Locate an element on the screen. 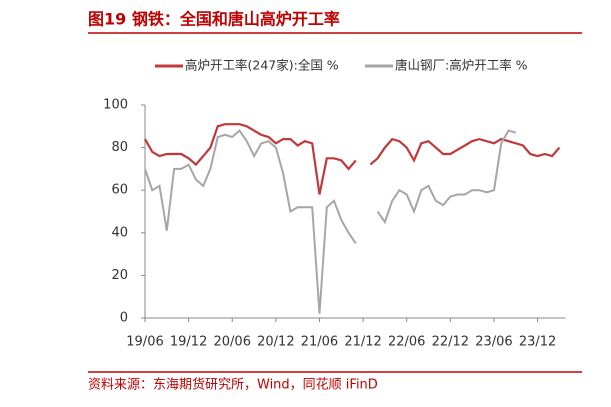 This screenshot has height=407, width=611. y-tick-label: 20 is located at coordinates (119, 275).